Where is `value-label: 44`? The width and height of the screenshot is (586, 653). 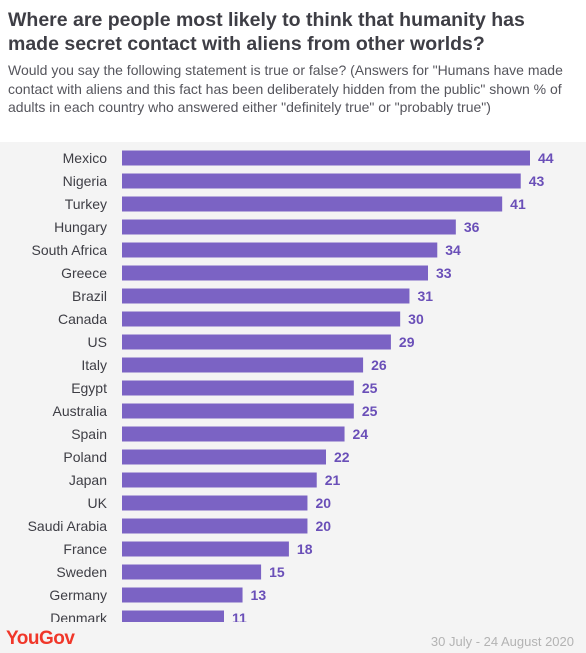
value-label: 44 is located at coordinates (546, 158).